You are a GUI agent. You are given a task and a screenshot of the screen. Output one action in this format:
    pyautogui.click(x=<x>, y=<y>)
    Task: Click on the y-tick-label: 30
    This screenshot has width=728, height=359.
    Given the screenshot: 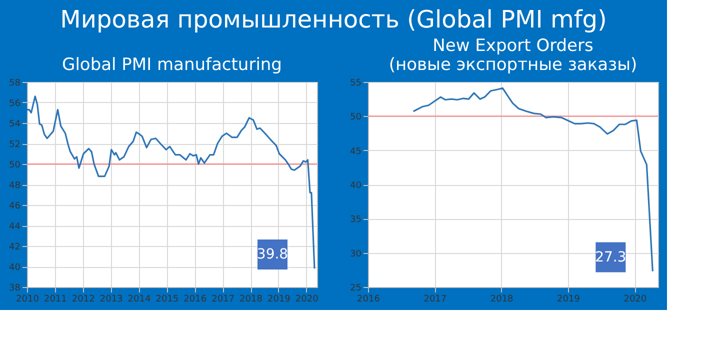 What is the action you would take?
    pyautogui.click(x=356, y=254)
    